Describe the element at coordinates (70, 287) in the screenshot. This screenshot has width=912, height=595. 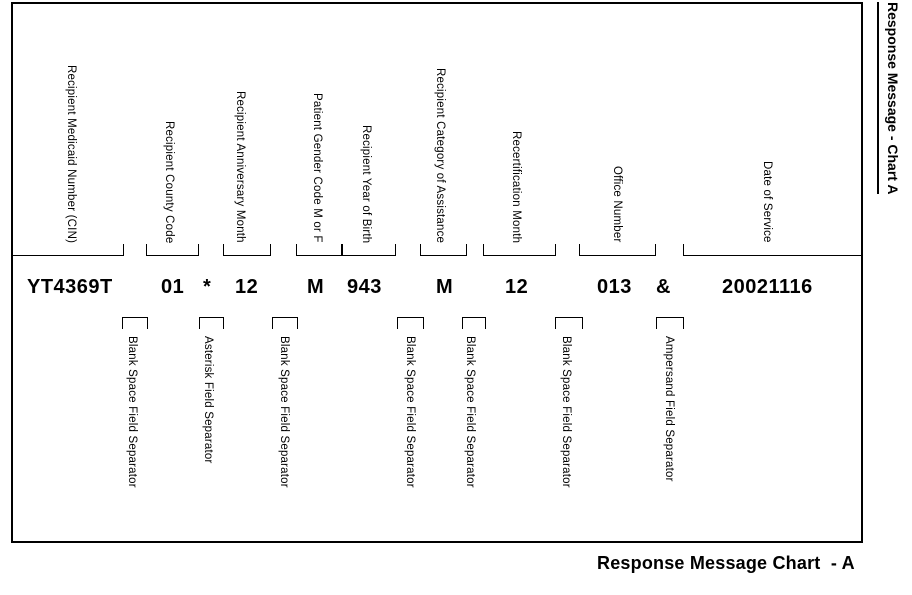
I see `field-value: YT4369T` at that location.